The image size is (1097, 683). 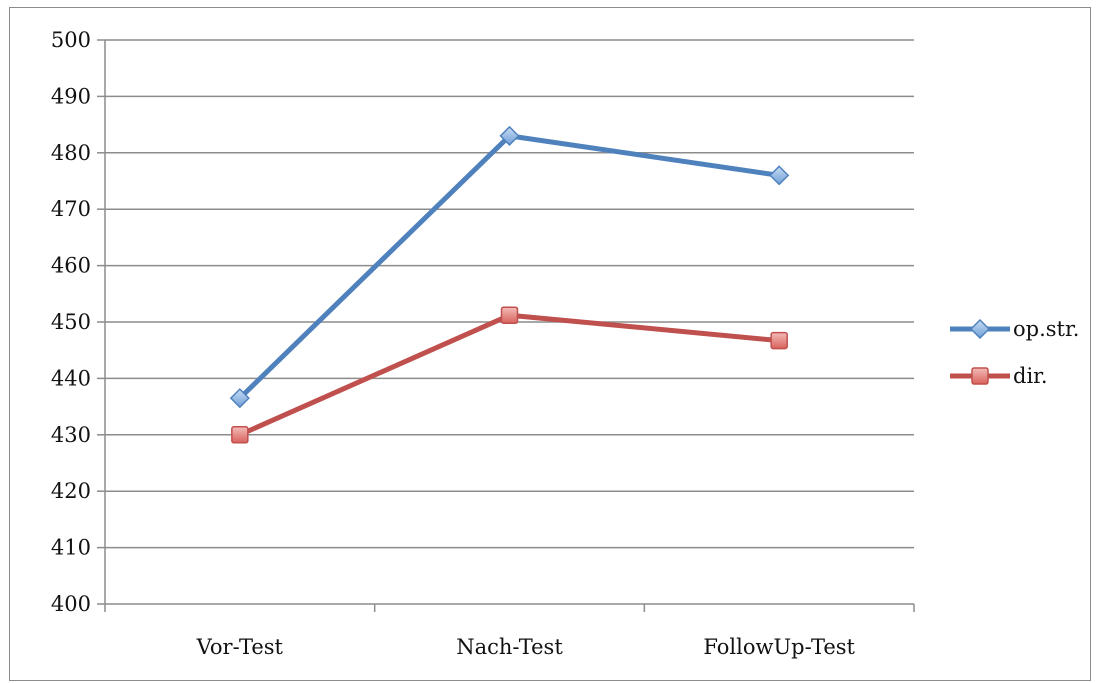 What do you see at coordinates (1030, 376) in the screenshot?
I see `legend-label: dir.` at bounding box center [1030, 376].